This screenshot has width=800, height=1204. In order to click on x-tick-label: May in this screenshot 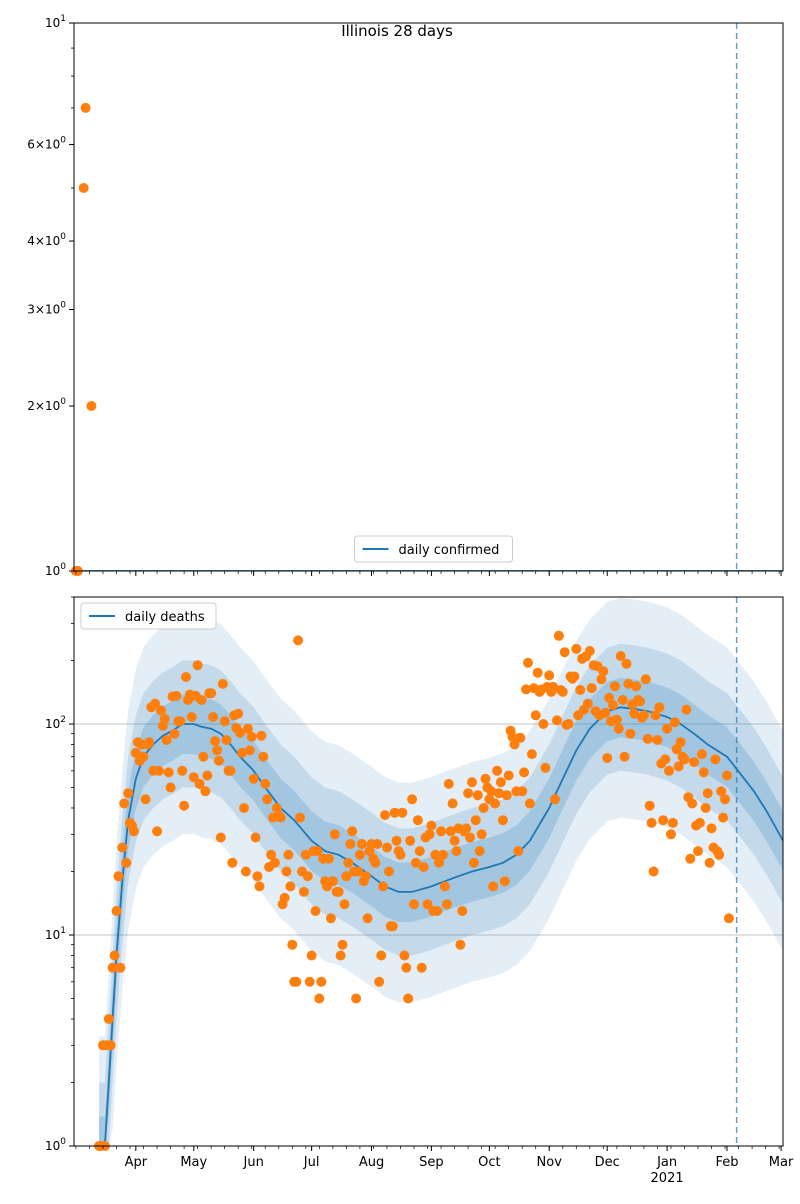, I will do `click(193, 1162)`.